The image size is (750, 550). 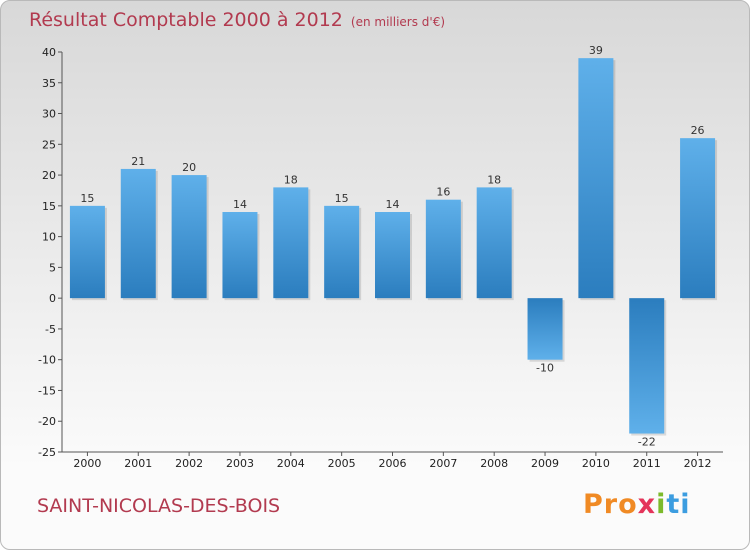 I want to click on x-tick-label: 2006, so click(x=393, y=463).